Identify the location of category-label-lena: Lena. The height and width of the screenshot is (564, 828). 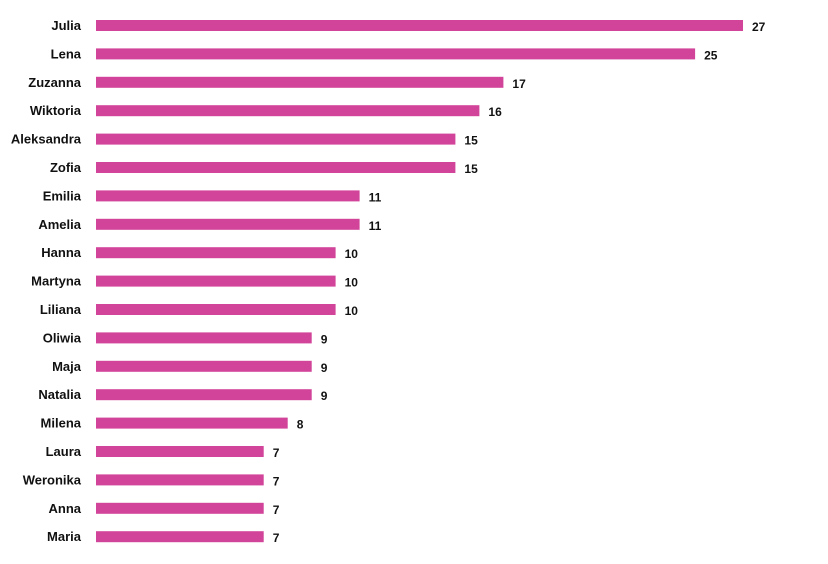
(66, 53).